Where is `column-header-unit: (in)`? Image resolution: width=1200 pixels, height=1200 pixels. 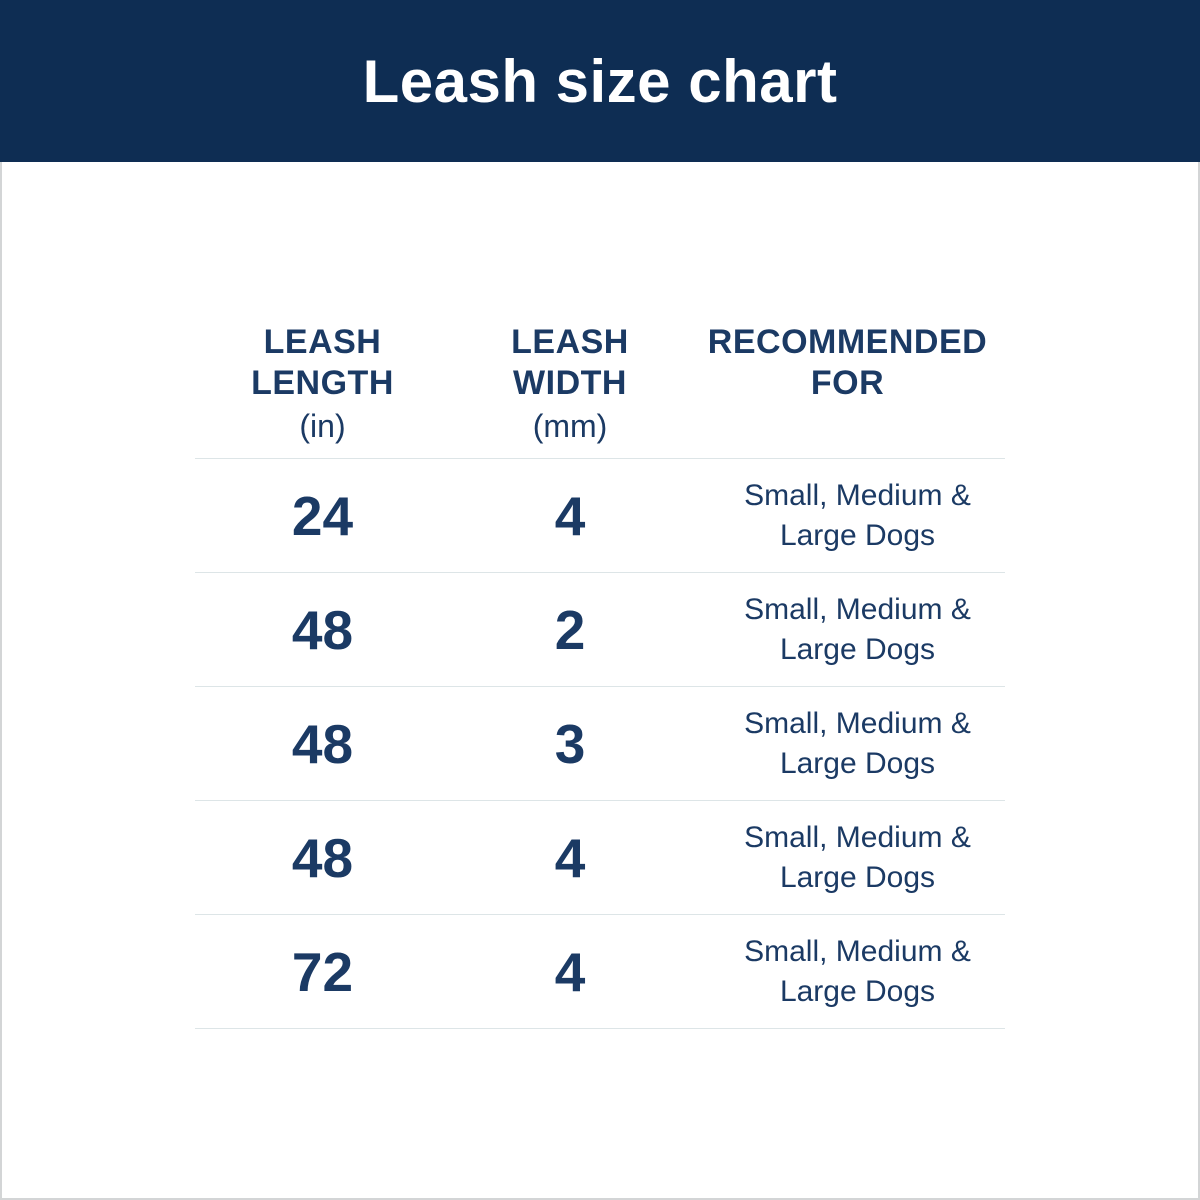
column-header-unit: (in) is located at coordinates (322, 426).